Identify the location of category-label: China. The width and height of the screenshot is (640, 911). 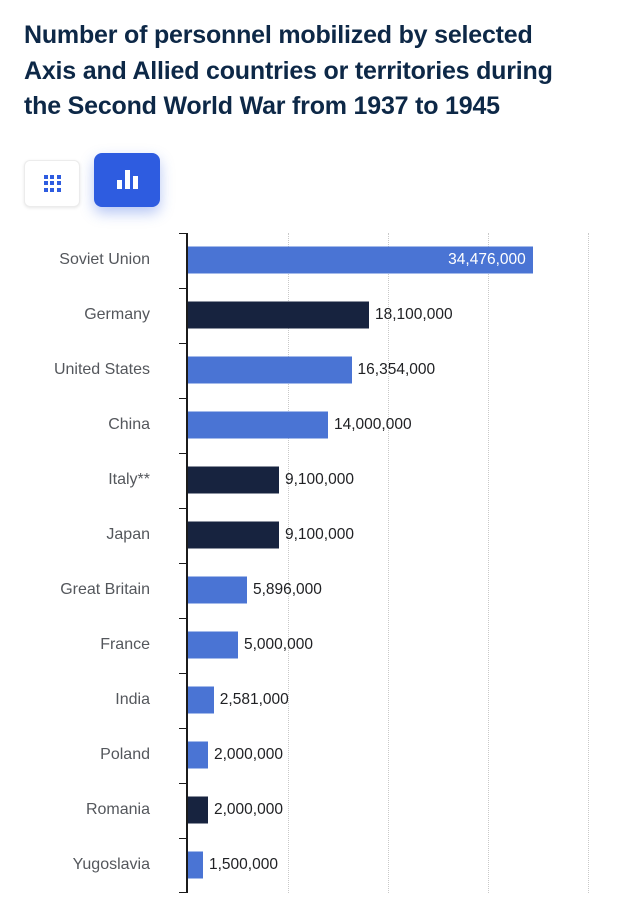
(129, 424).